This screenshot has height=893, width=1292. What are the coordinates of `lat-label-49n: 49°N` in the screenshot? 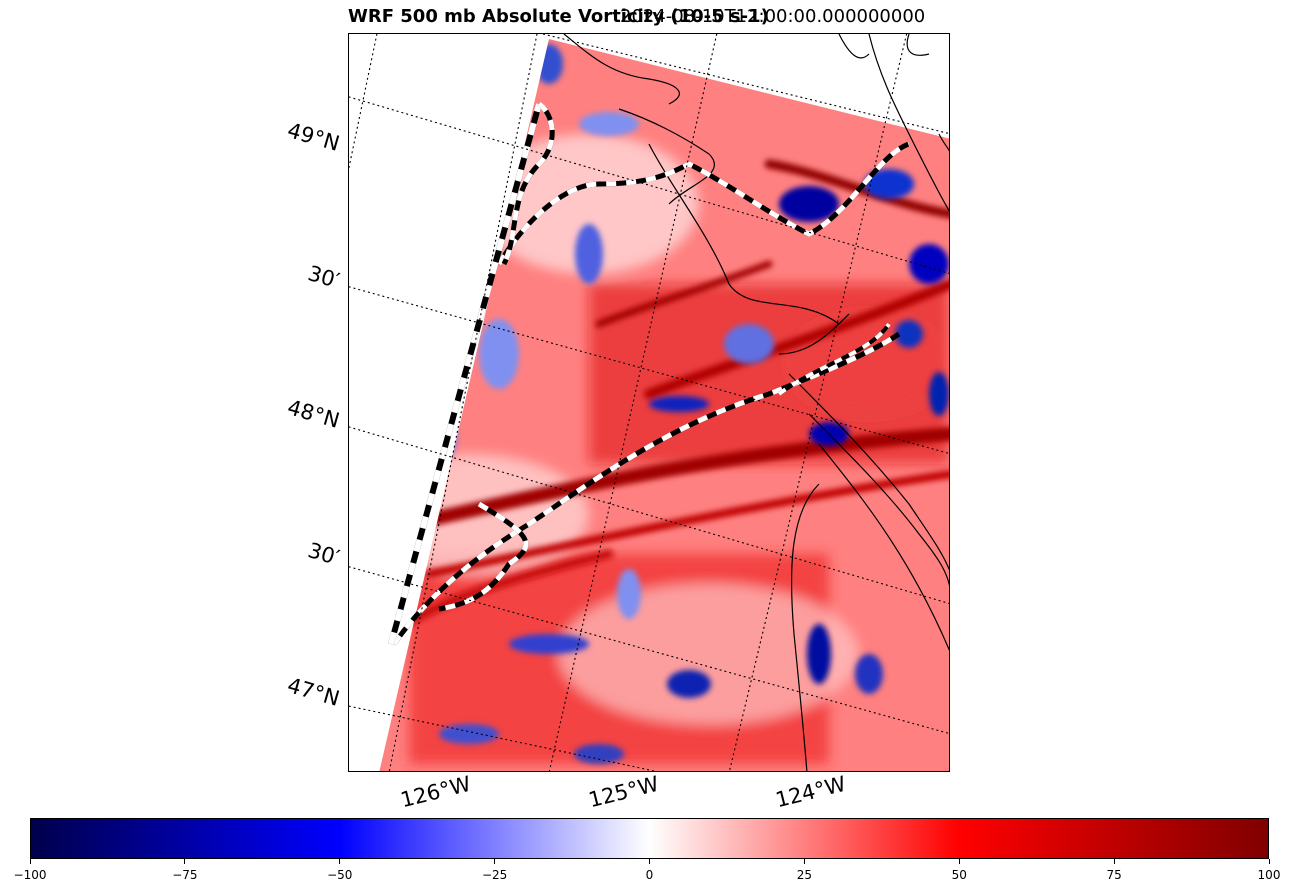 It's located at (313, 137).